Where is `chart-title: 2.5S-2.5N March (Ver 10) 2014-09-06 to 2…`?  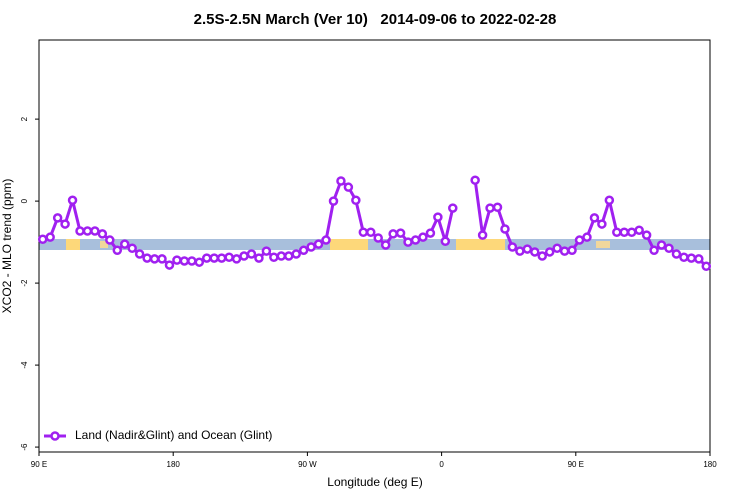
chart-title: 2.5S-2.5N March (Ver 10) 2014-09-06 to 2… is located at coordinates (375, 19).